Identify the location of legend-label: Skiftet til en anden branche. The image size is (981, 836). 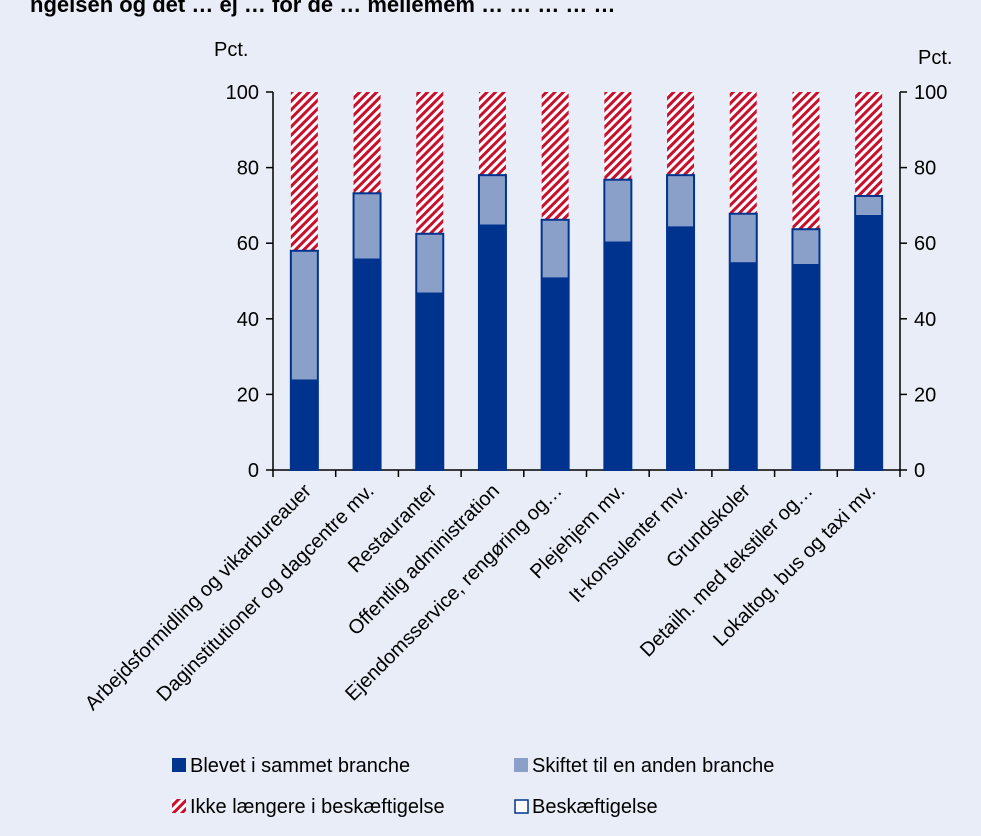
(653, 766).